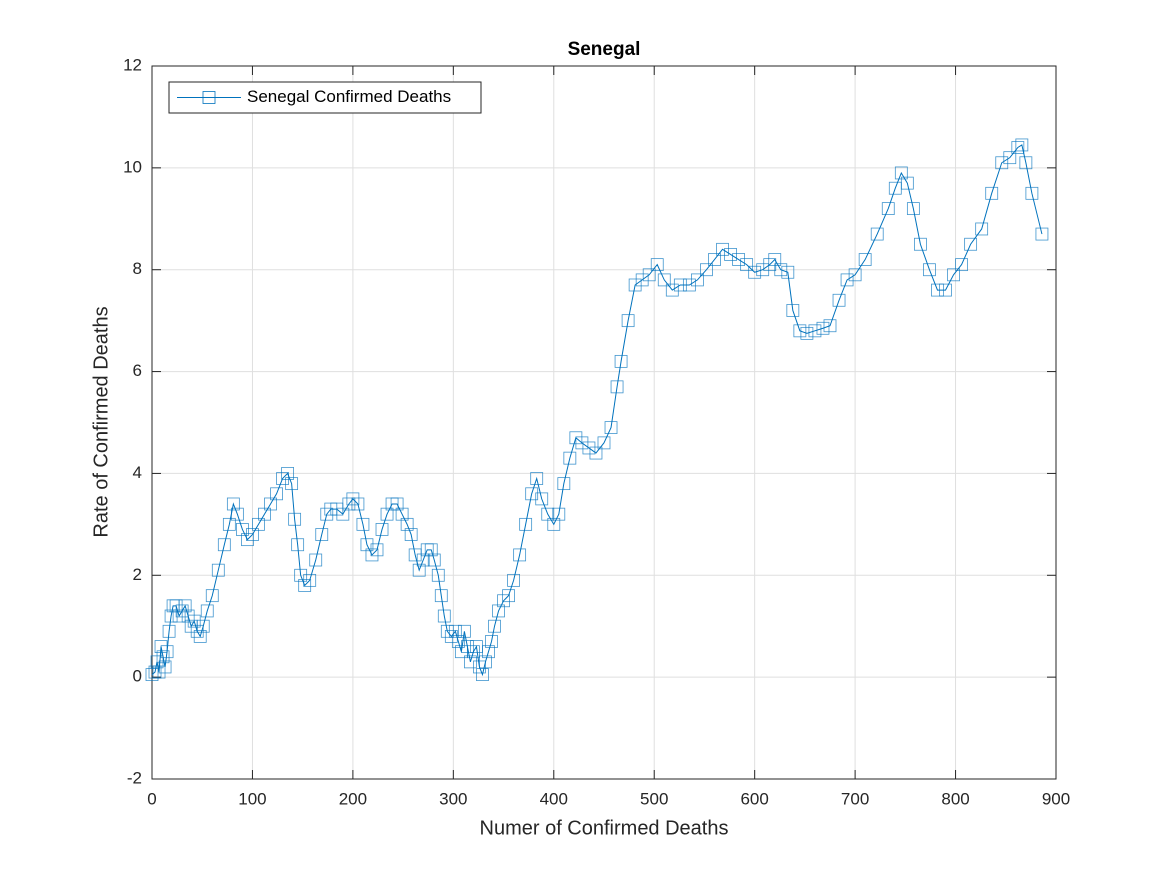 The width and height of the screenshot is (1167, 875). I want to click on y-axis-label: Rate of Confirmed Deaths, so click(101, 421).